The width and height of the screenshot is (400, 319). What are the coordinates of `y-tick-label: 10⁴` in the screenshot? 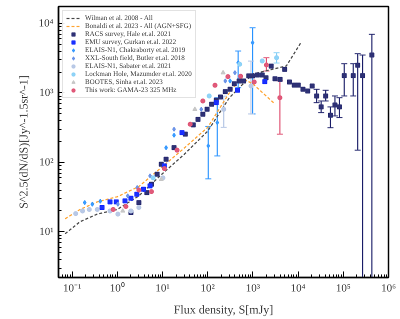 It's located at (46, 24).